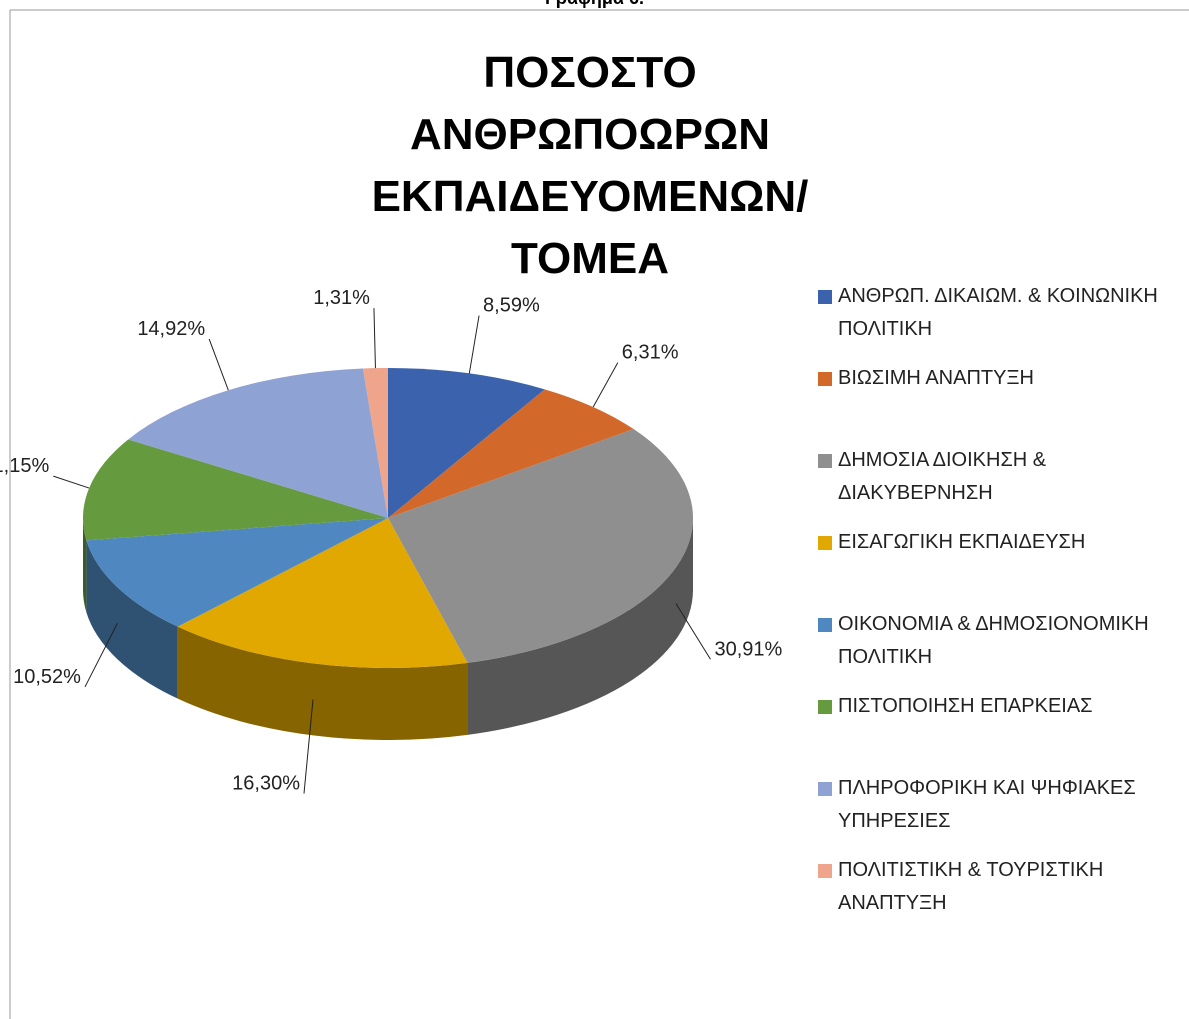 This screenshot has height=1019, width=1189. What do you see at coordinates (171, 329) in the screenshot?
I see `data-label: 14,92%` at bounding box center [171, 329].